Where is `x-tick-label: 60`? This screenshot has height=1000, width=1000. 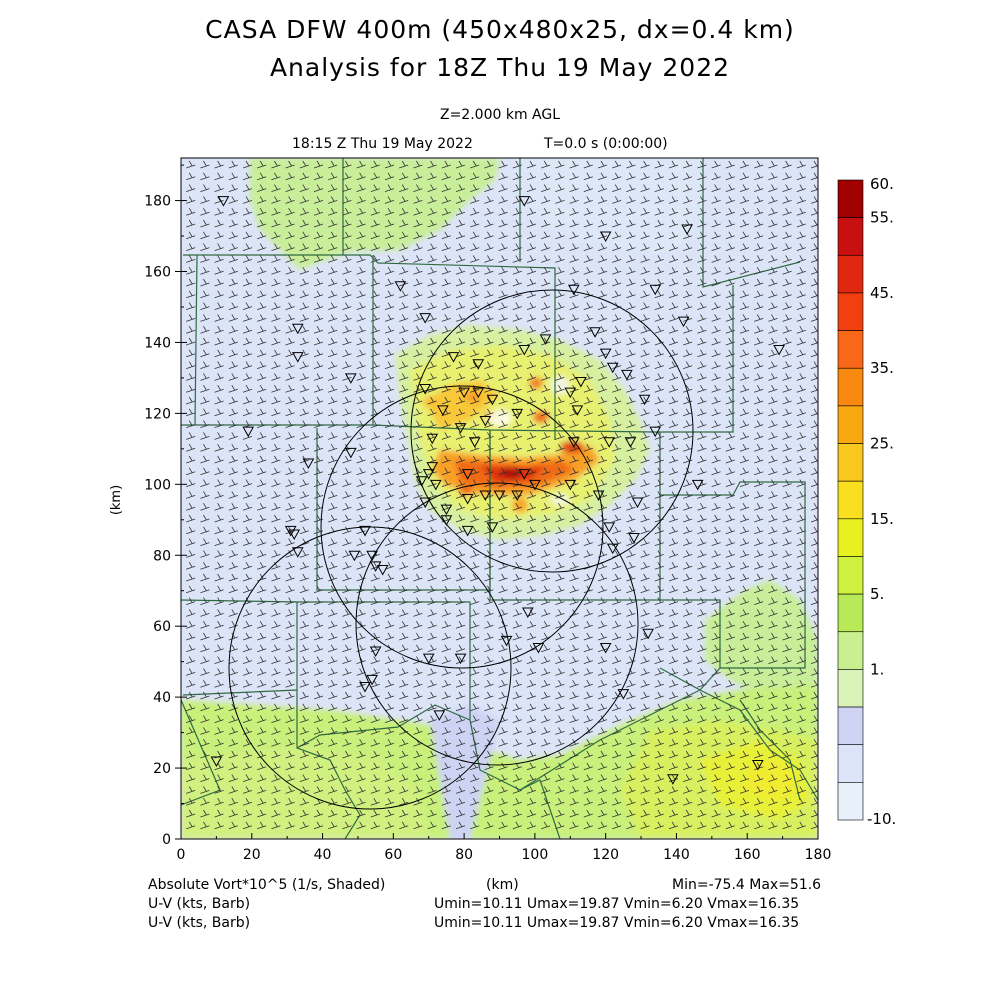 x-tick-label: 60 is located at coordinates (393, 855).